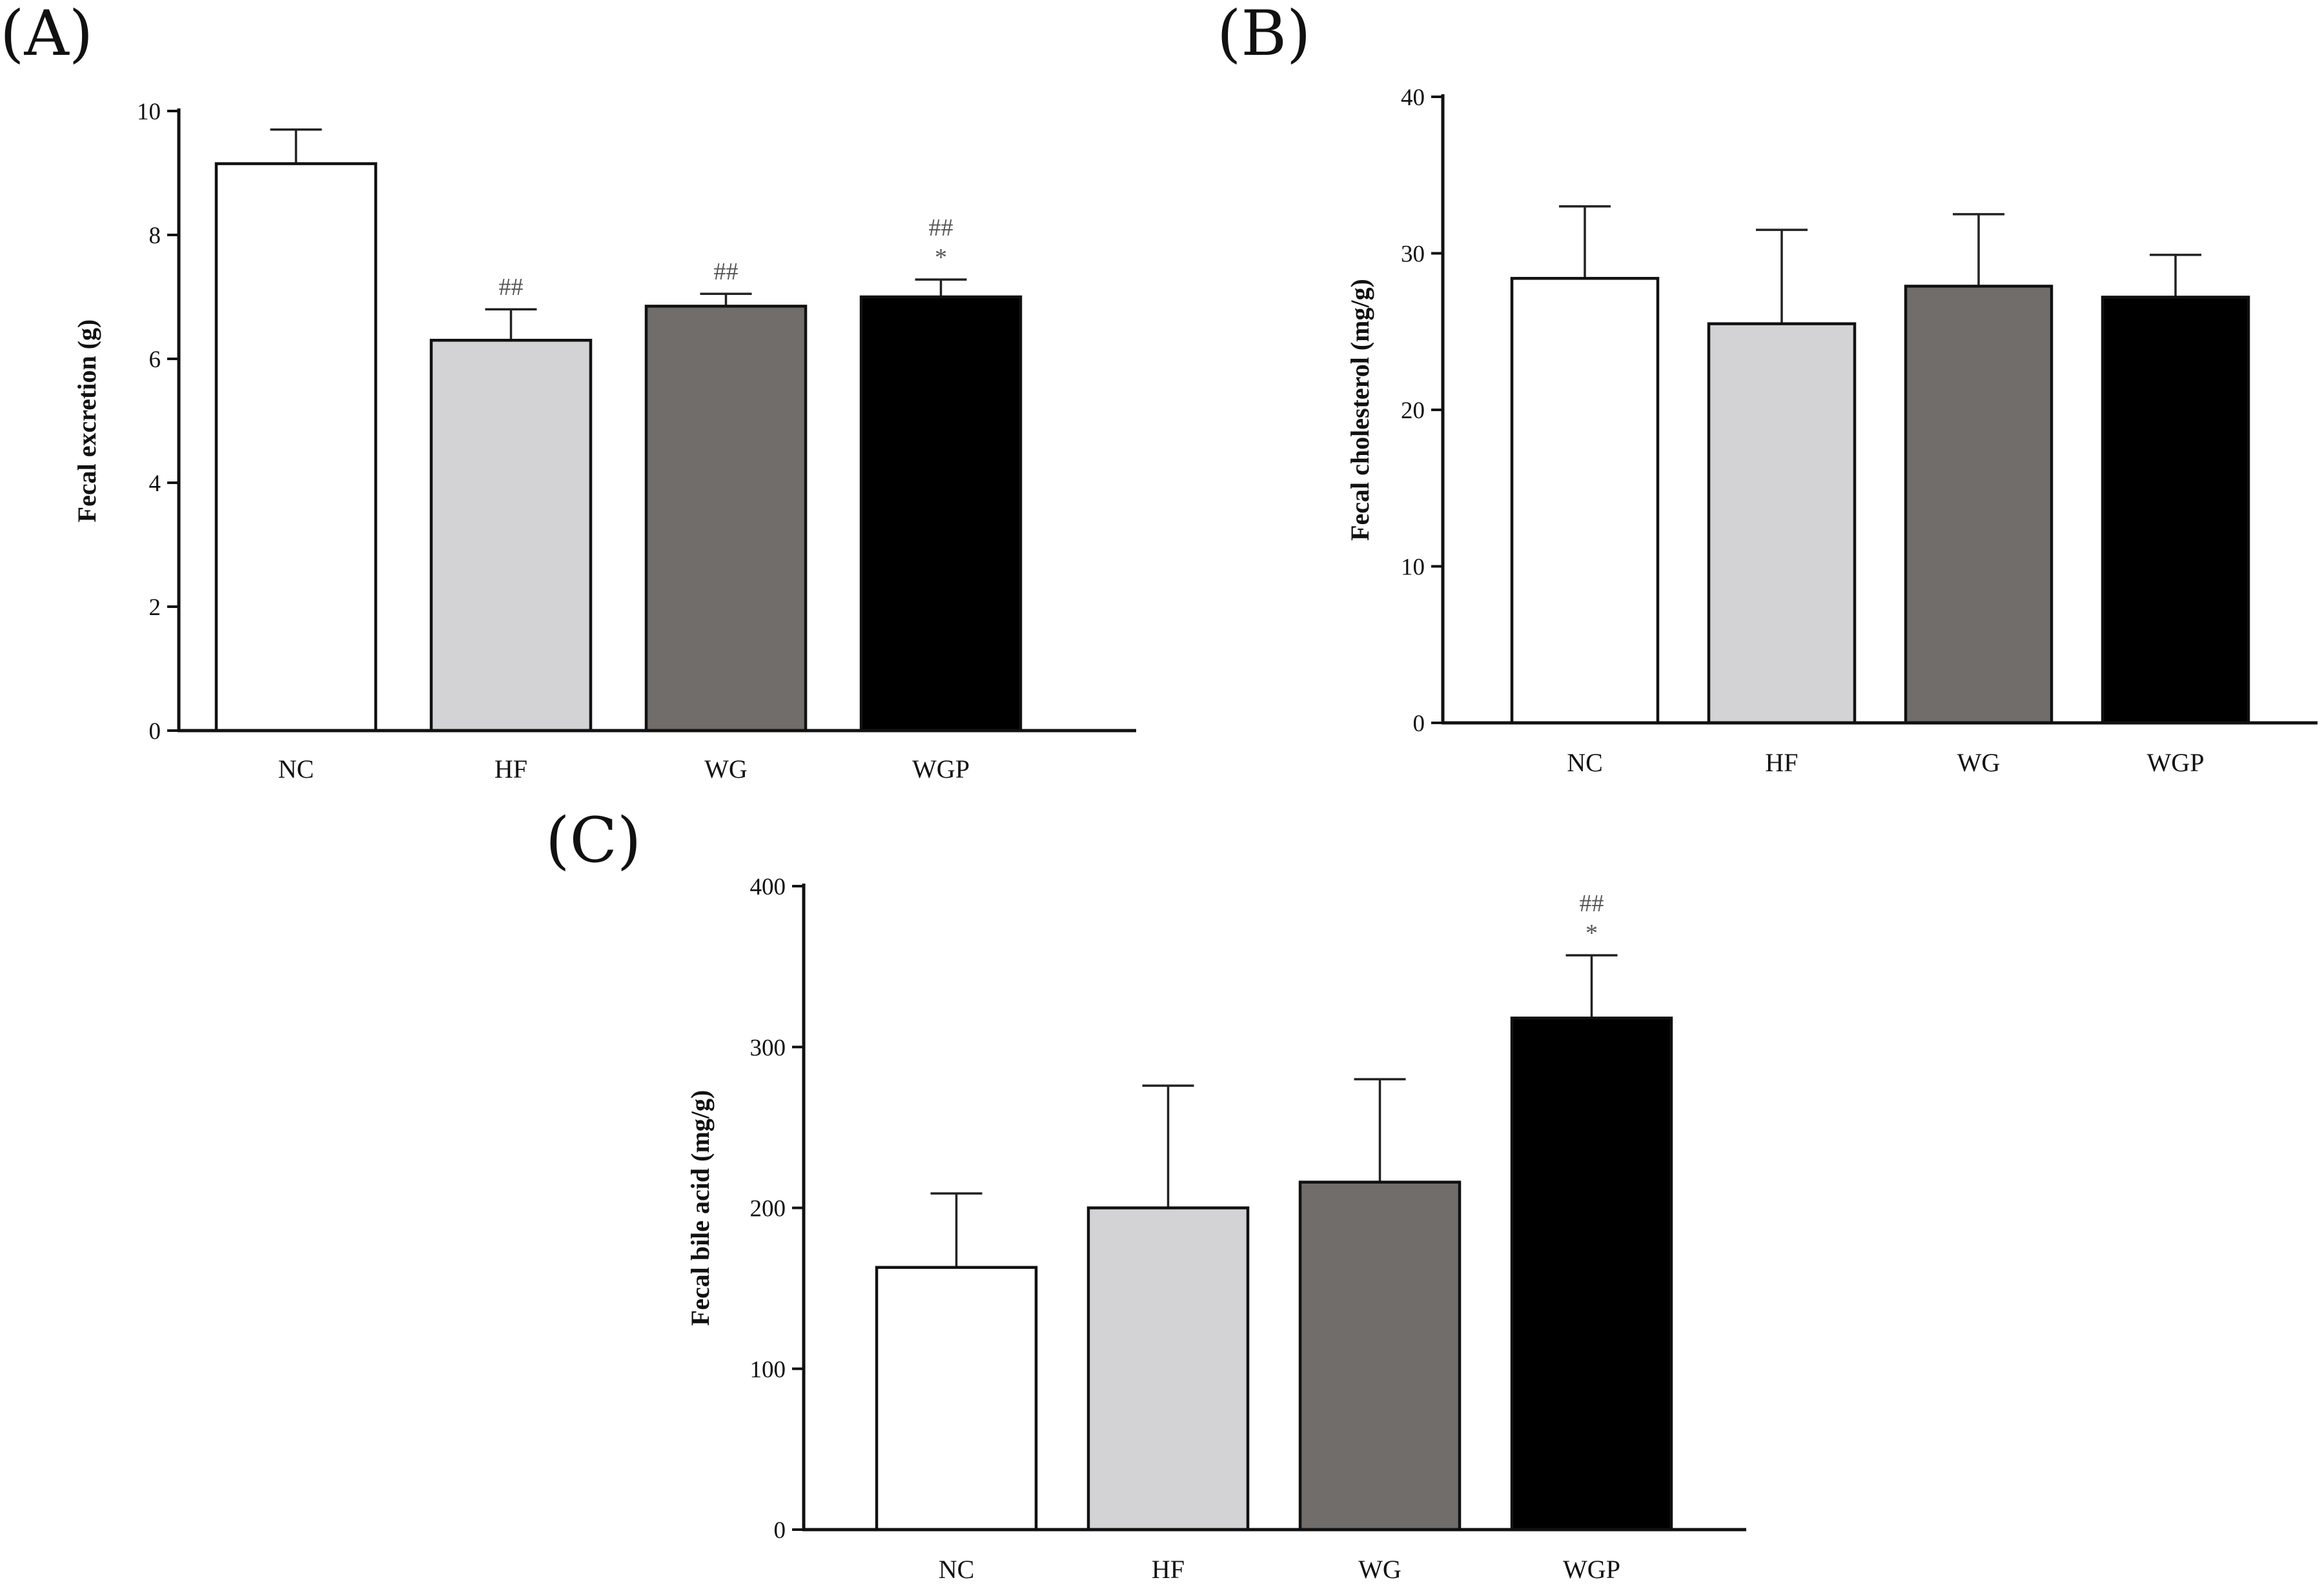  What do you see at coordinates (768, 887) in the screenshot?
I see `y-tick-label: 400` at bounding box center [768, 887].